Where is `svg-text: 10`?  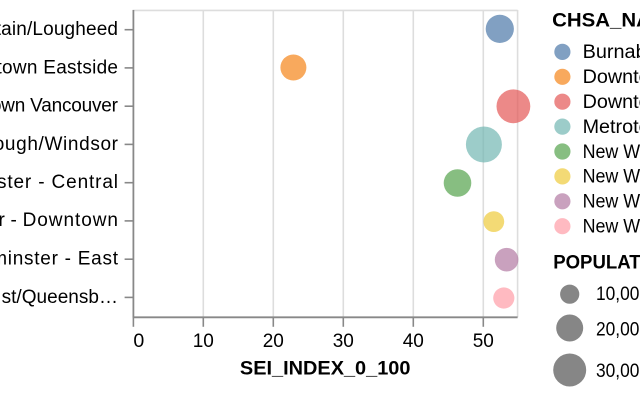 svg-text: 10 is located at coordinates (203, 341).